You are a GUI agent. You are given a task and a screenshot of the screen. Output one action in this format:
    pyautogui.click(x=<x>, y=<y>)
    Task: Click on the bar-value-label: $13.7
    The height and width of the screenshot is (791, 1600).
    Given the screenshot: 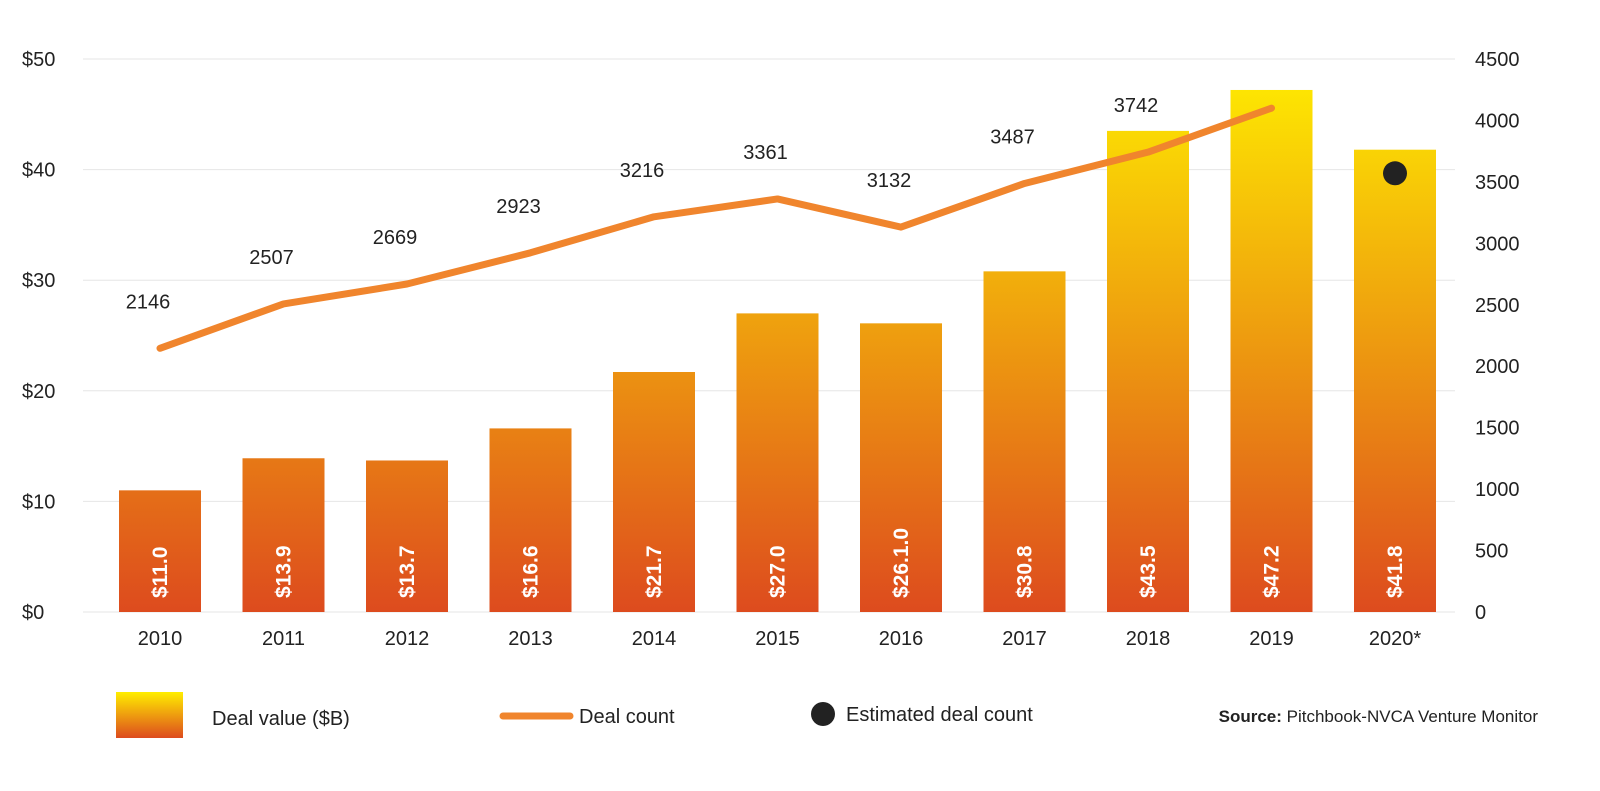 What is the action you would take?
    pyautogui.click(x=407, y=571)
    